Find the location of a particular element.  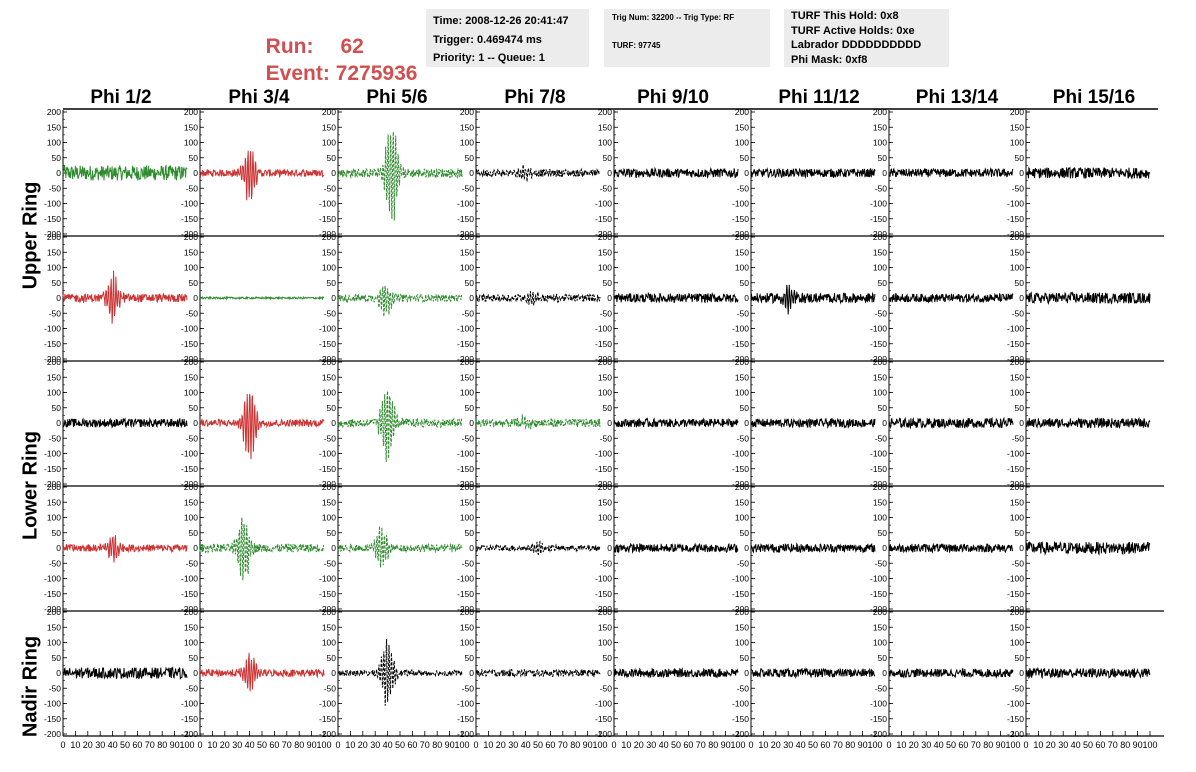

panel-r1-c7: 200 150 100 50 0 -50 -100 -150 -200 is located at coordinates (1085, 298).